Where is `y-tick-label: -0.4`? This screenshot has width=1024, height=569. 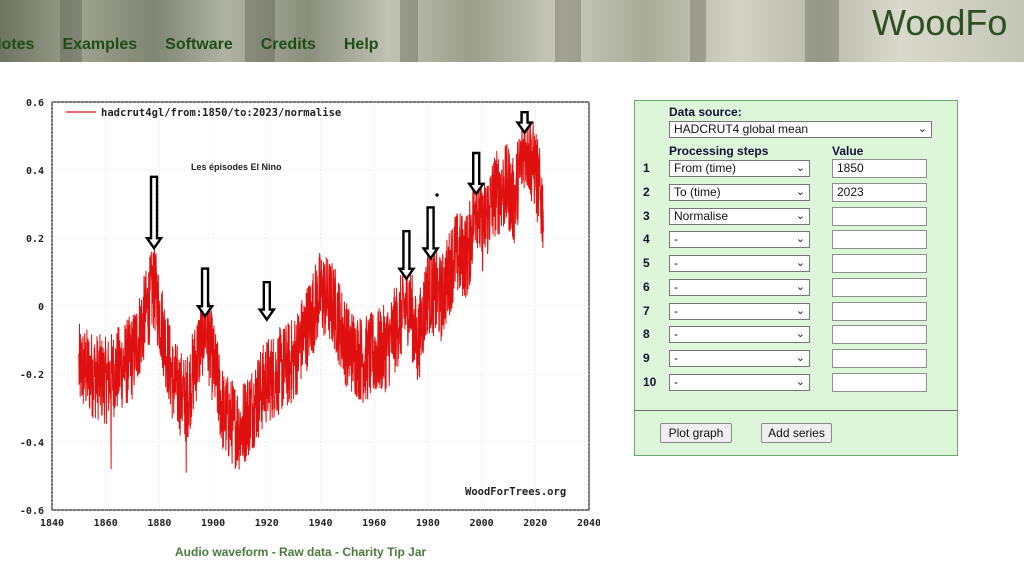
y-tick-label: -0.4 is located at coordinates (32, 443).